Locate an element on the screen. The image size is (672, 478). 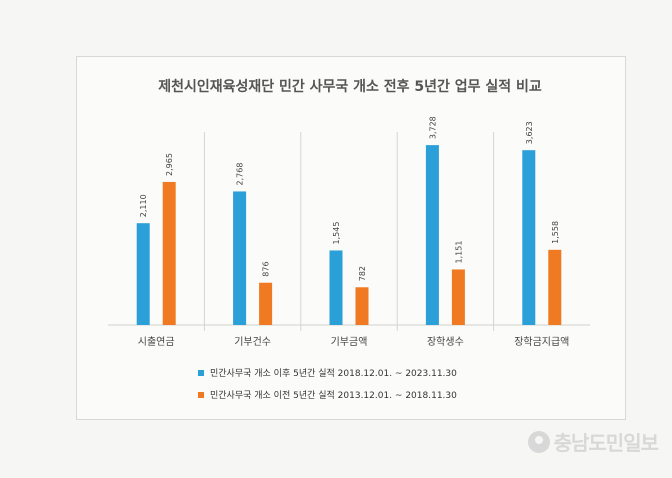
category-label: 장학금지급액 is located at coordinates (541, 342).